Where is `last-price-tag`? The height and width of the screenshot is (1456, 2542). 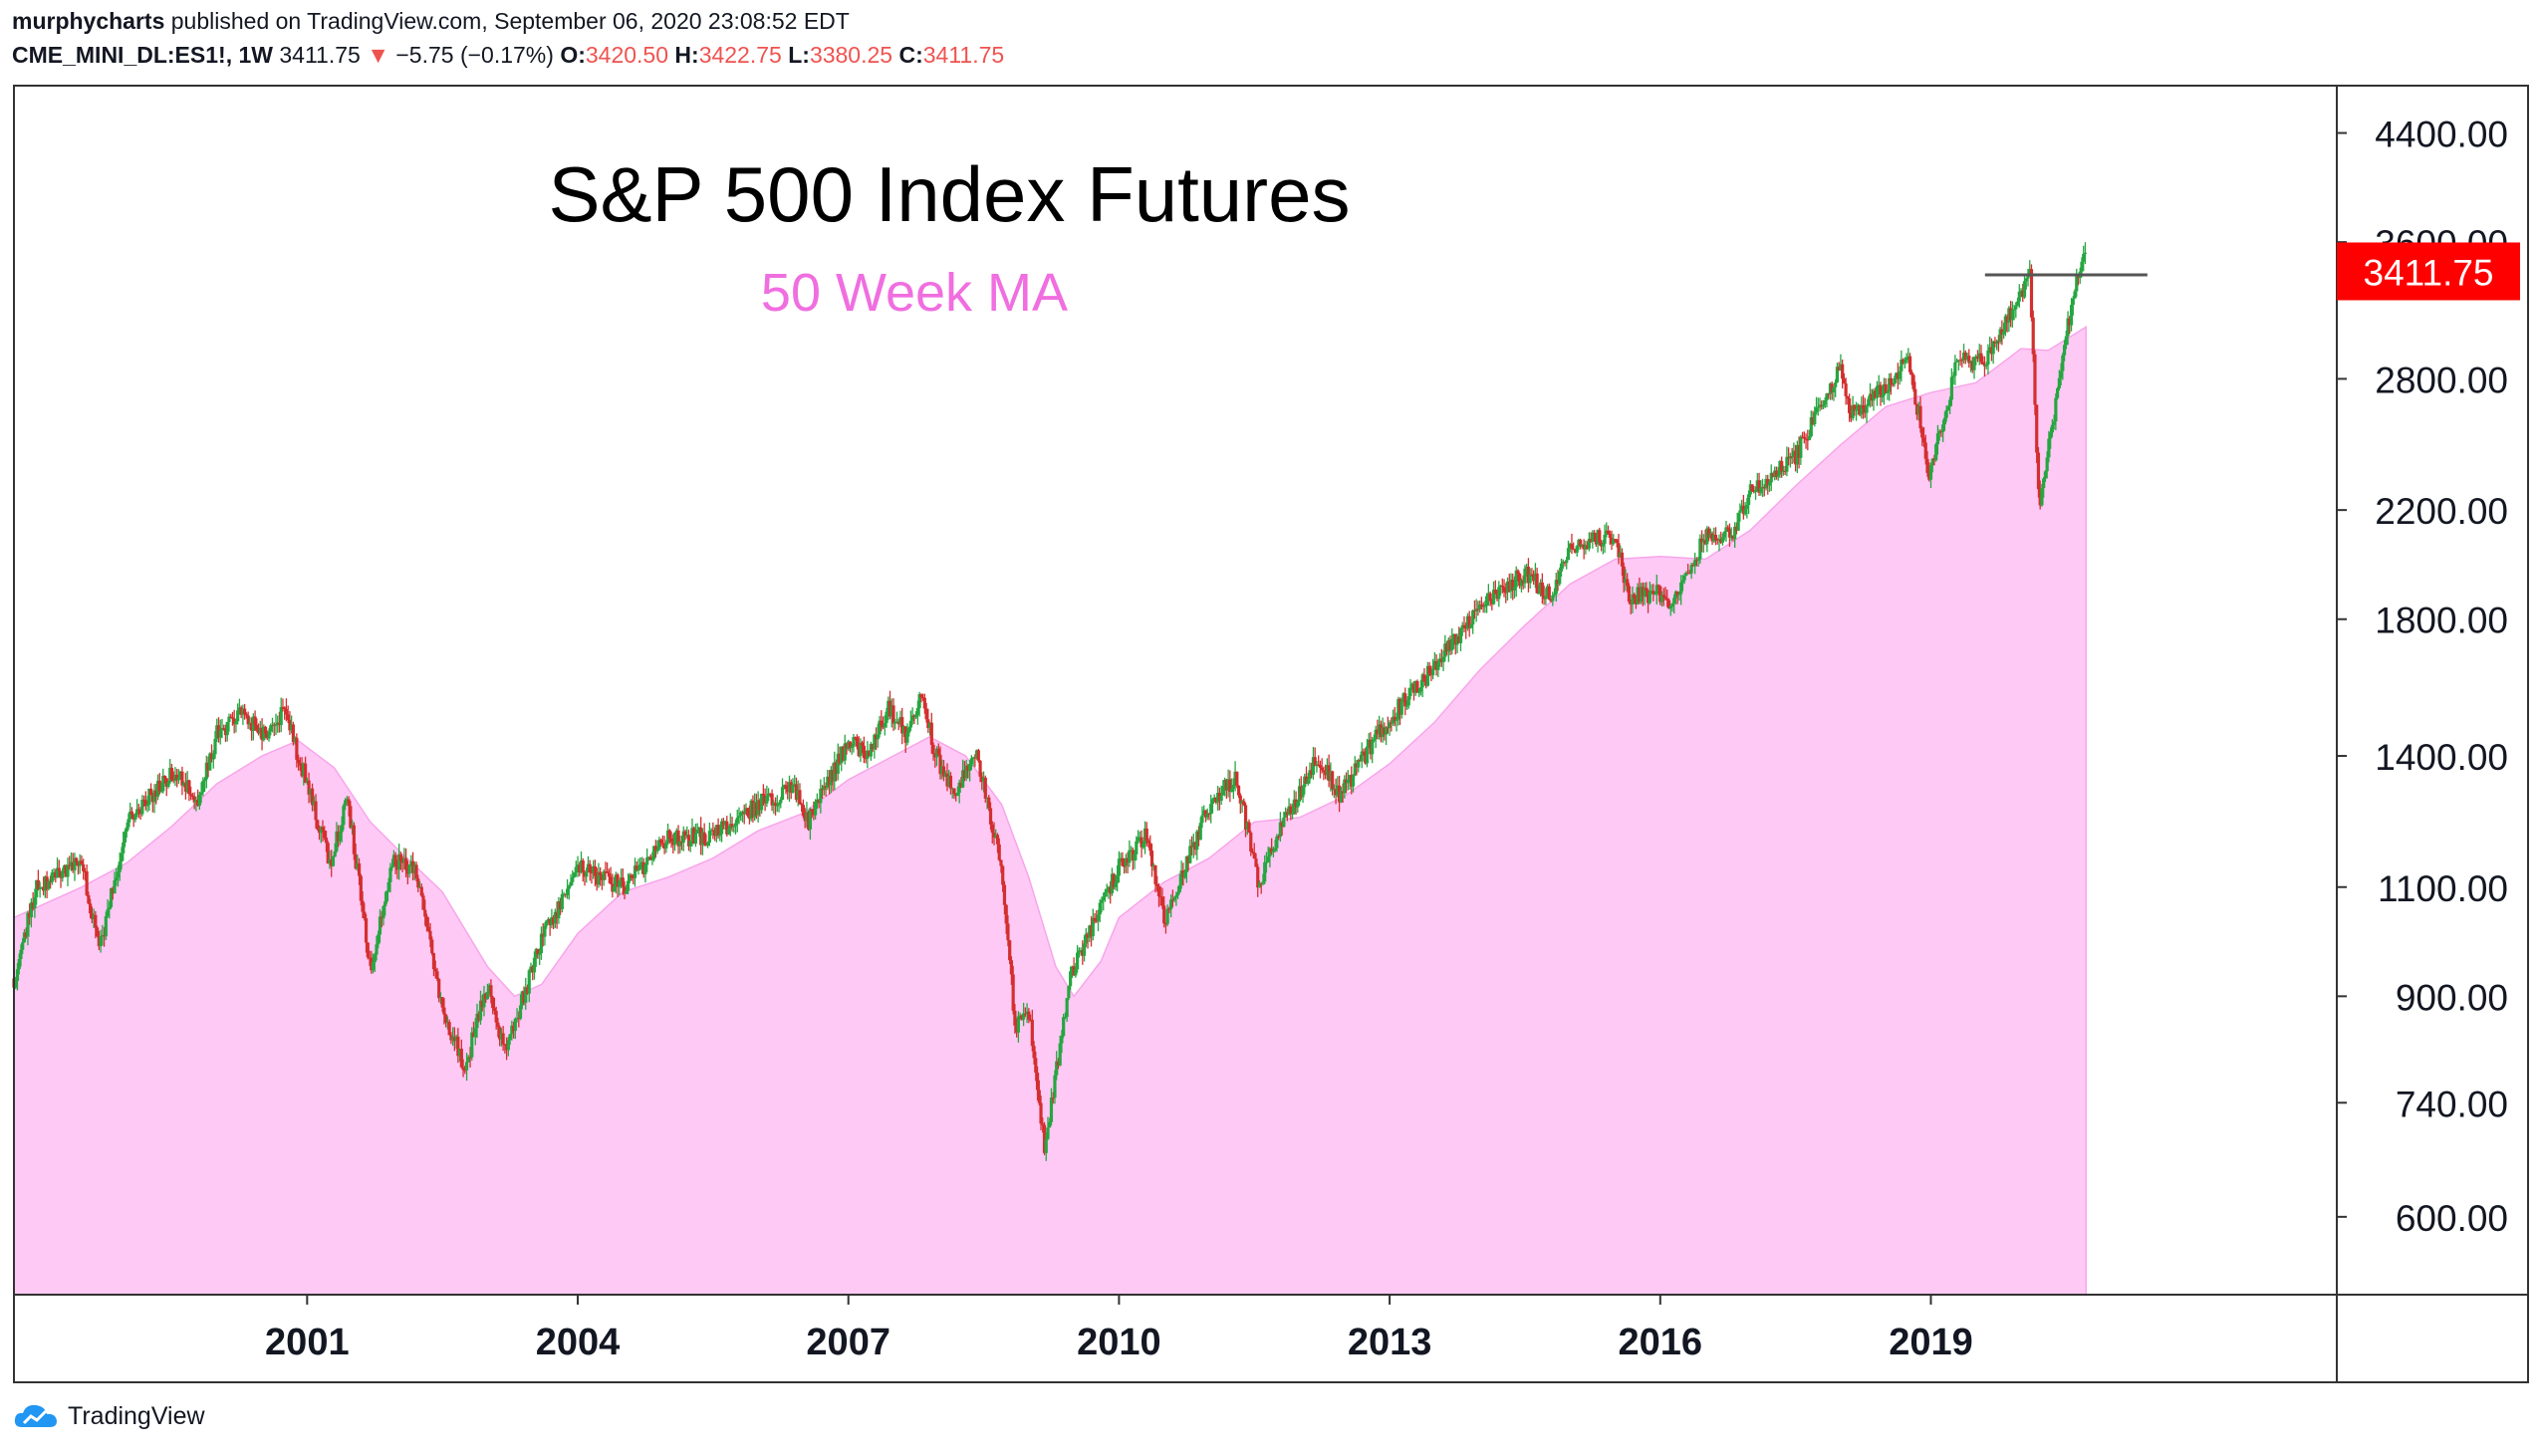 last-price-tag is located at coordinates (2428, 271).